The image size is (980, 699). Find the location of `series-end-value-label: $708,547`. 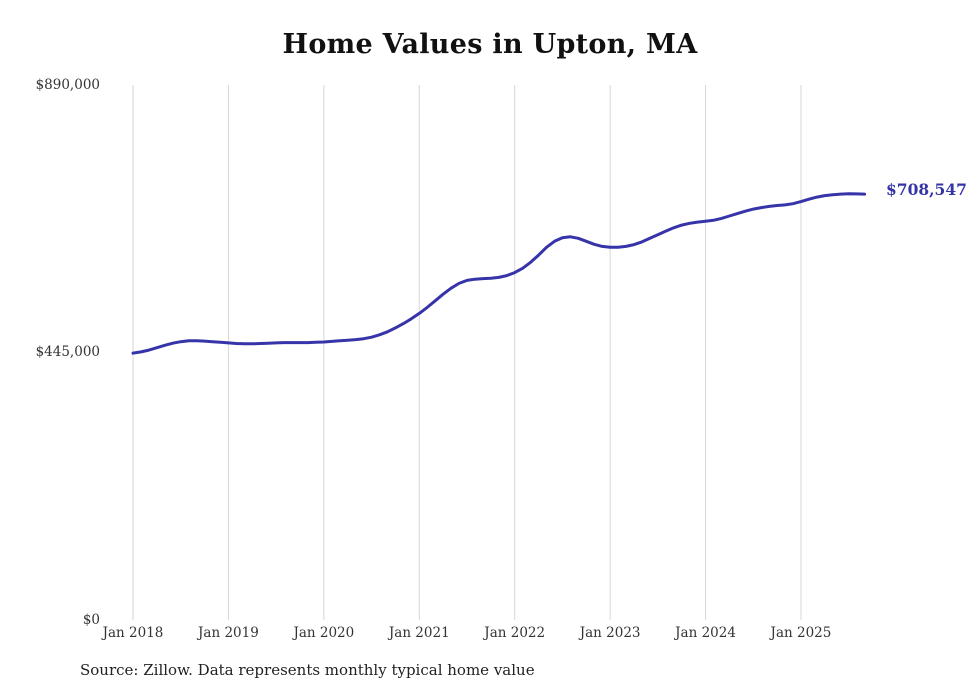

series-end-value-label: $708,547 is located at coordinates (926, 189).